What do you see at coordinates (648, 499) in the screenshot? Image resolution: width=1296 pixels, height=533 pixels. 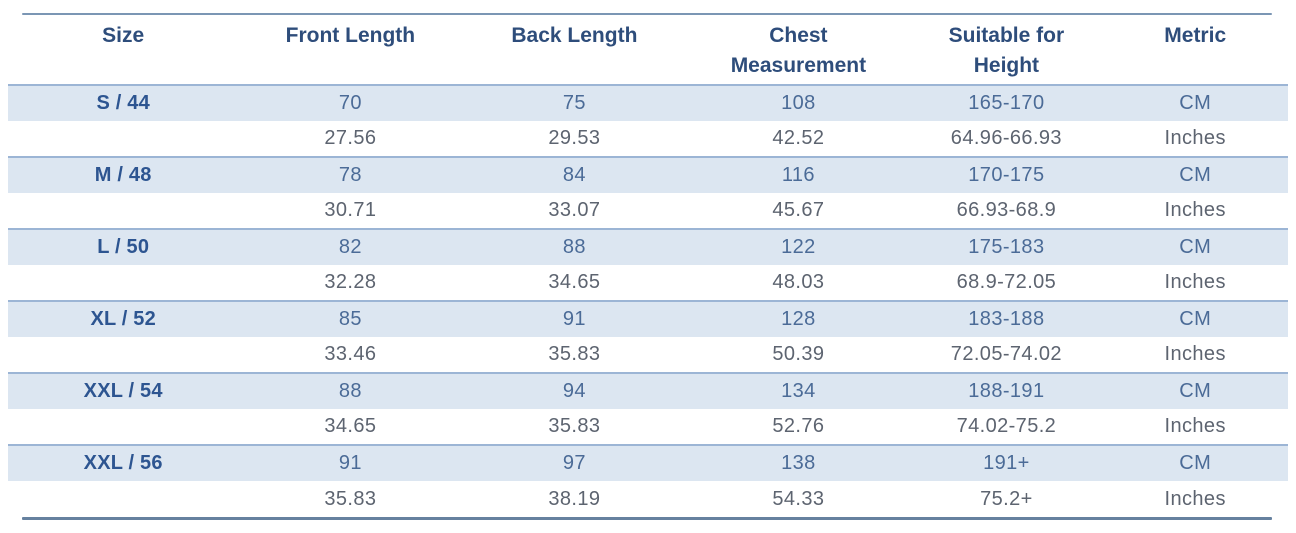 I see `table-row-inches: 35.83 38.19 54.33 75.2+ Inches` at bounding box center [648, 499].